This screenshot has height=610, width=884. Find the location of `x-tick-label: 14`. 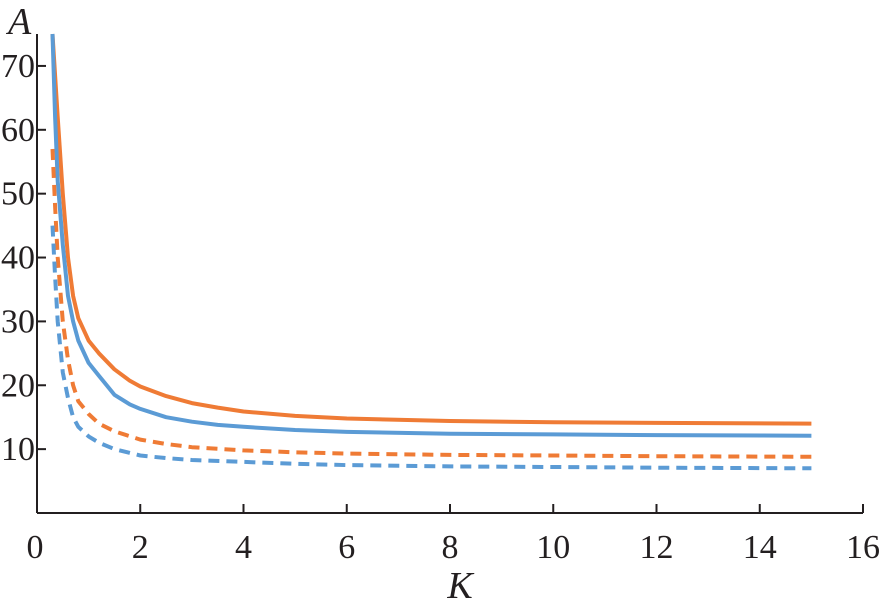

x-tick-label: 14 is located at coordinates (760, 547).